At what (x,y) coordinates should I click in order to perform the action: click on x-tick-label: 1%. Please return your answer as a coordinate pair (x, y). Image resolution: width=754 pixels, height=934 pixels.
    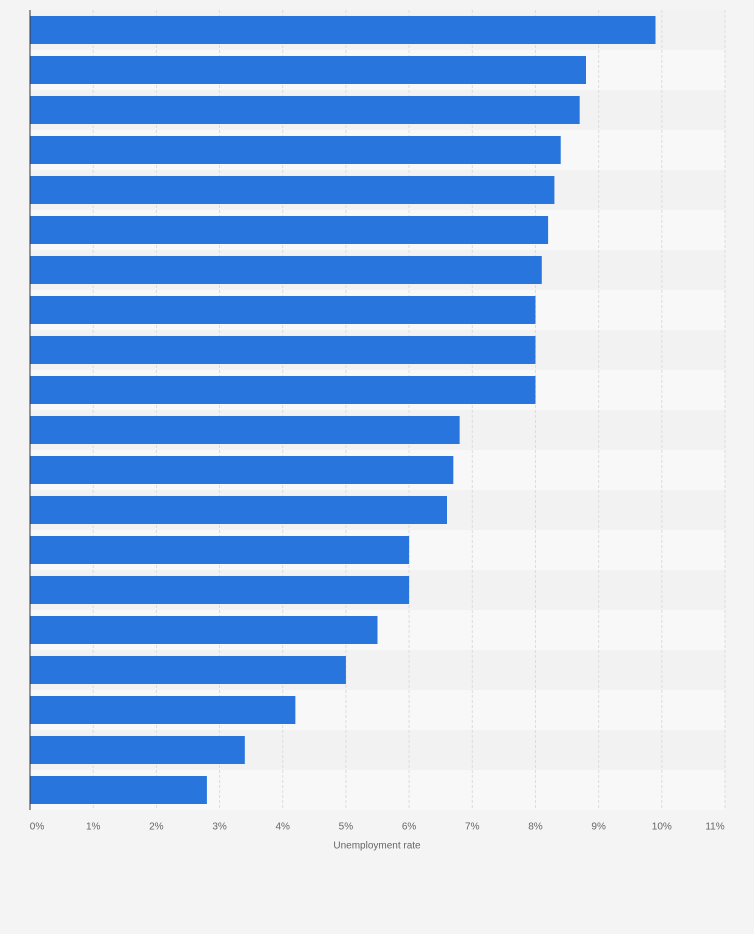
    Looking at the image, I should click on (93, 827).